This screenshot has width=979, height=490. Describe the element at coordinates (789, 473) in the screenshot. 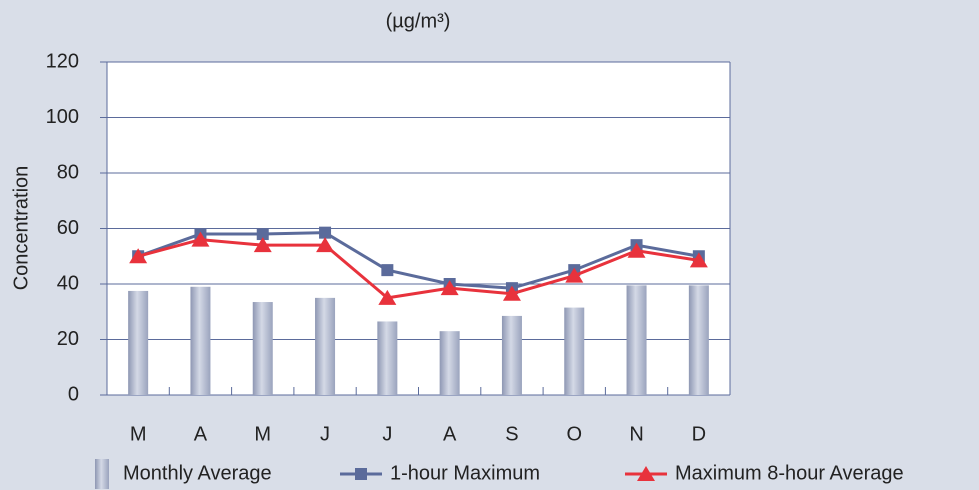

I see `legend-label: Maximum 8-hour Average` at that location.